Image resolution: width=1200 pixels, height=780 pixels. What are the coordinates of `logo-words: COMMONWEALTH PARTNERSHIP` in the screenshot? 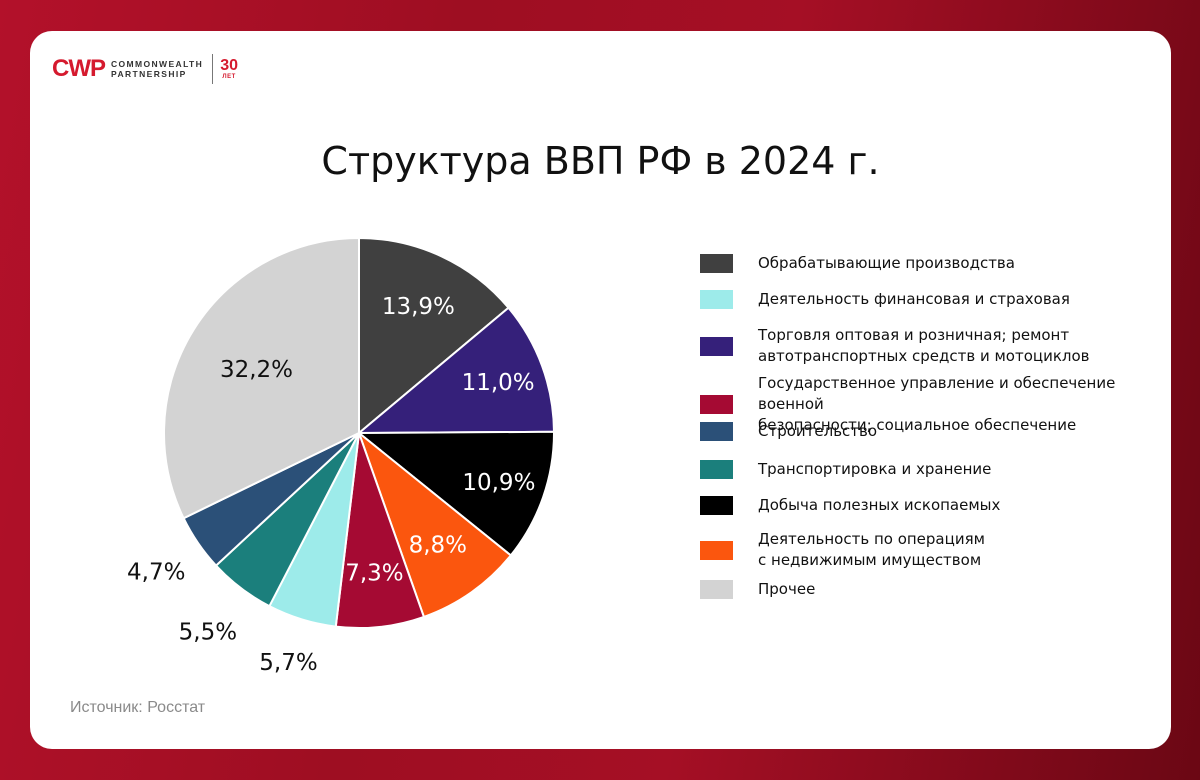 It's located at (157, 69).